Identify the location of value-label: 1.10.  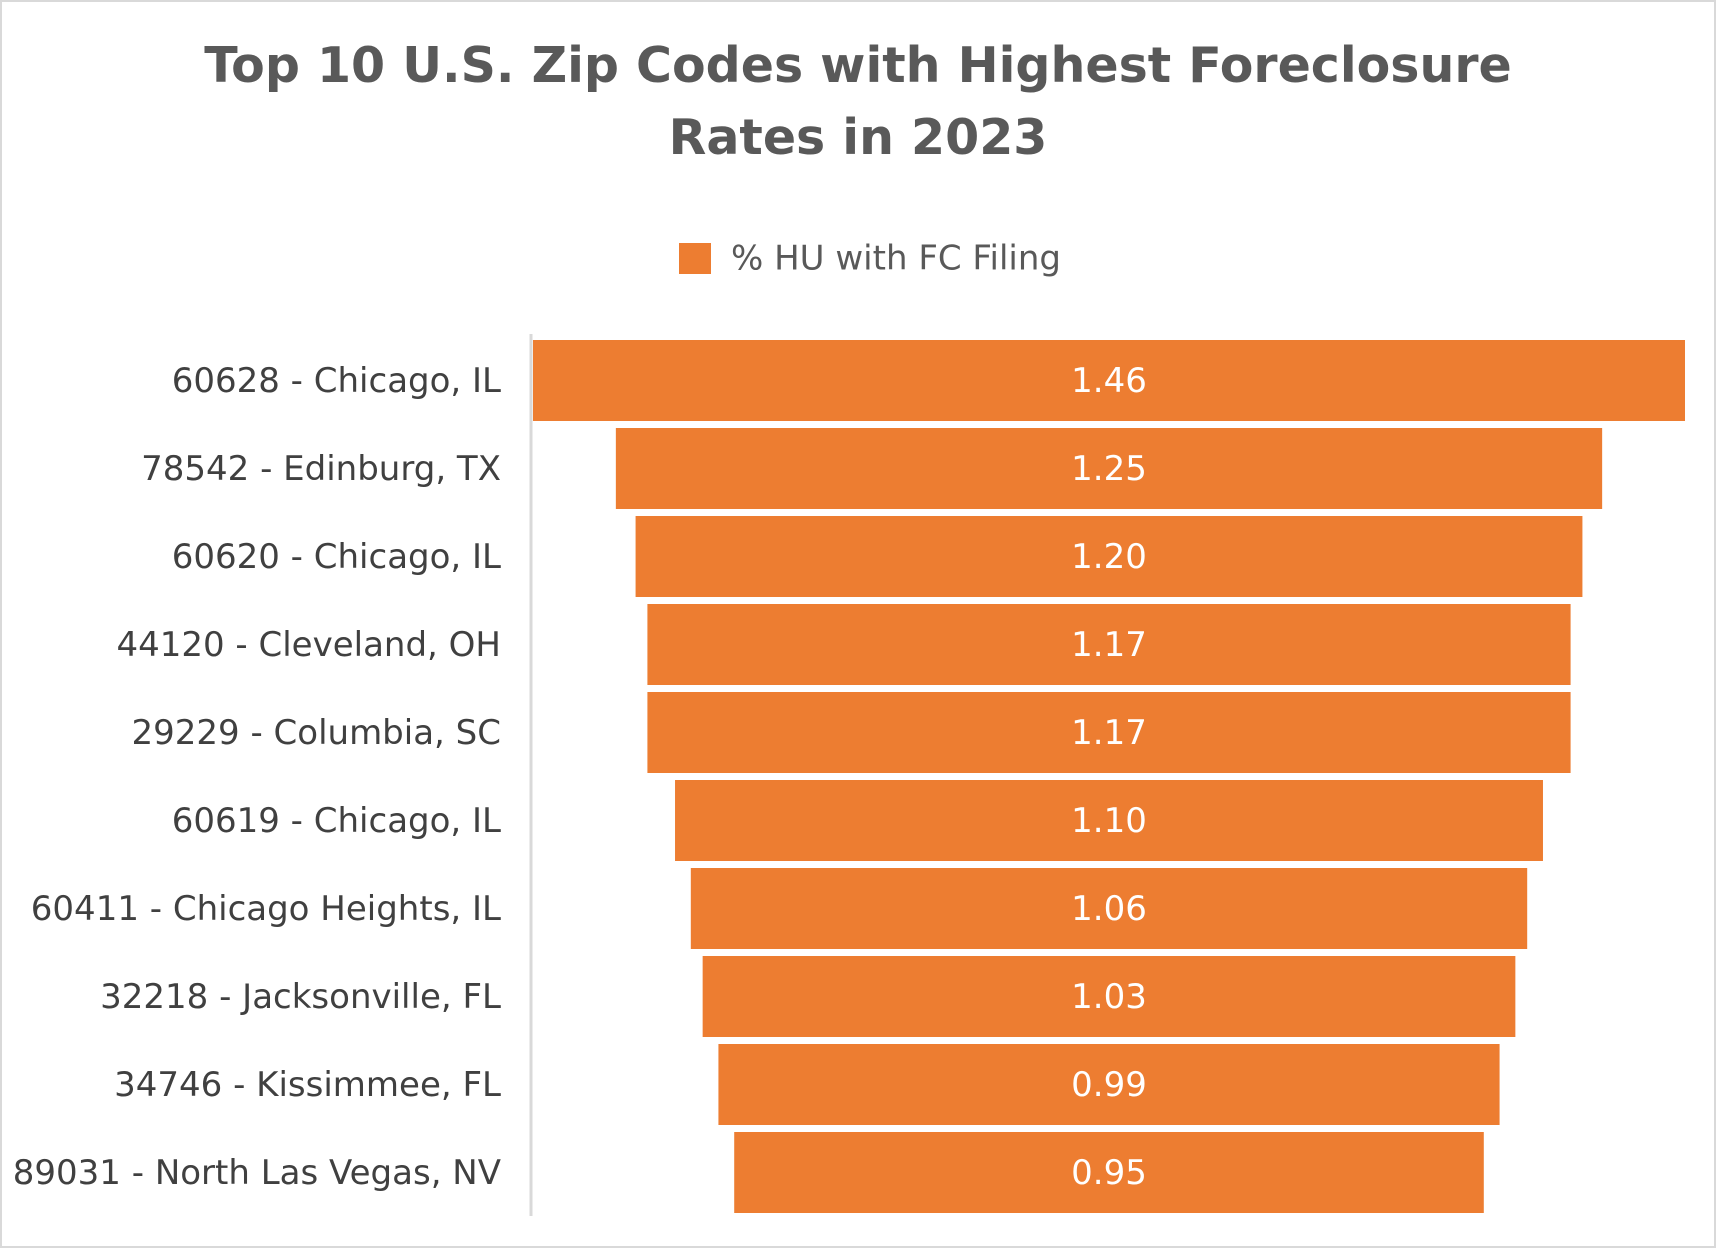
(1109, 821).